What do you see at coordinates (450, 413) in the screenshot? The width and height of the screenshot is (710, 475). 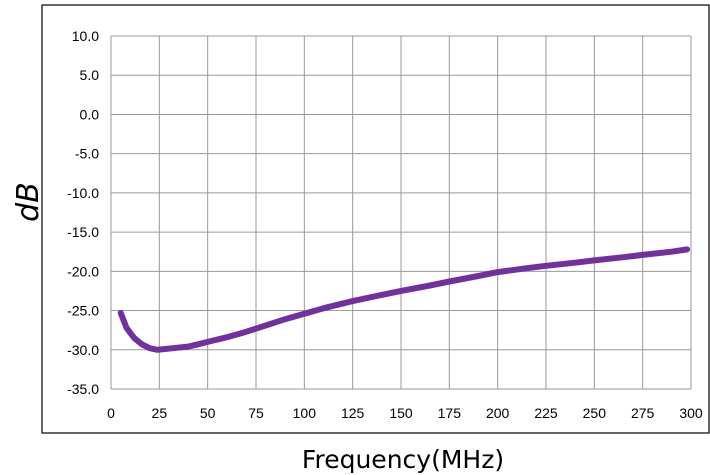 I see `x-tick-label: 175` at bounding box center [450, 413].